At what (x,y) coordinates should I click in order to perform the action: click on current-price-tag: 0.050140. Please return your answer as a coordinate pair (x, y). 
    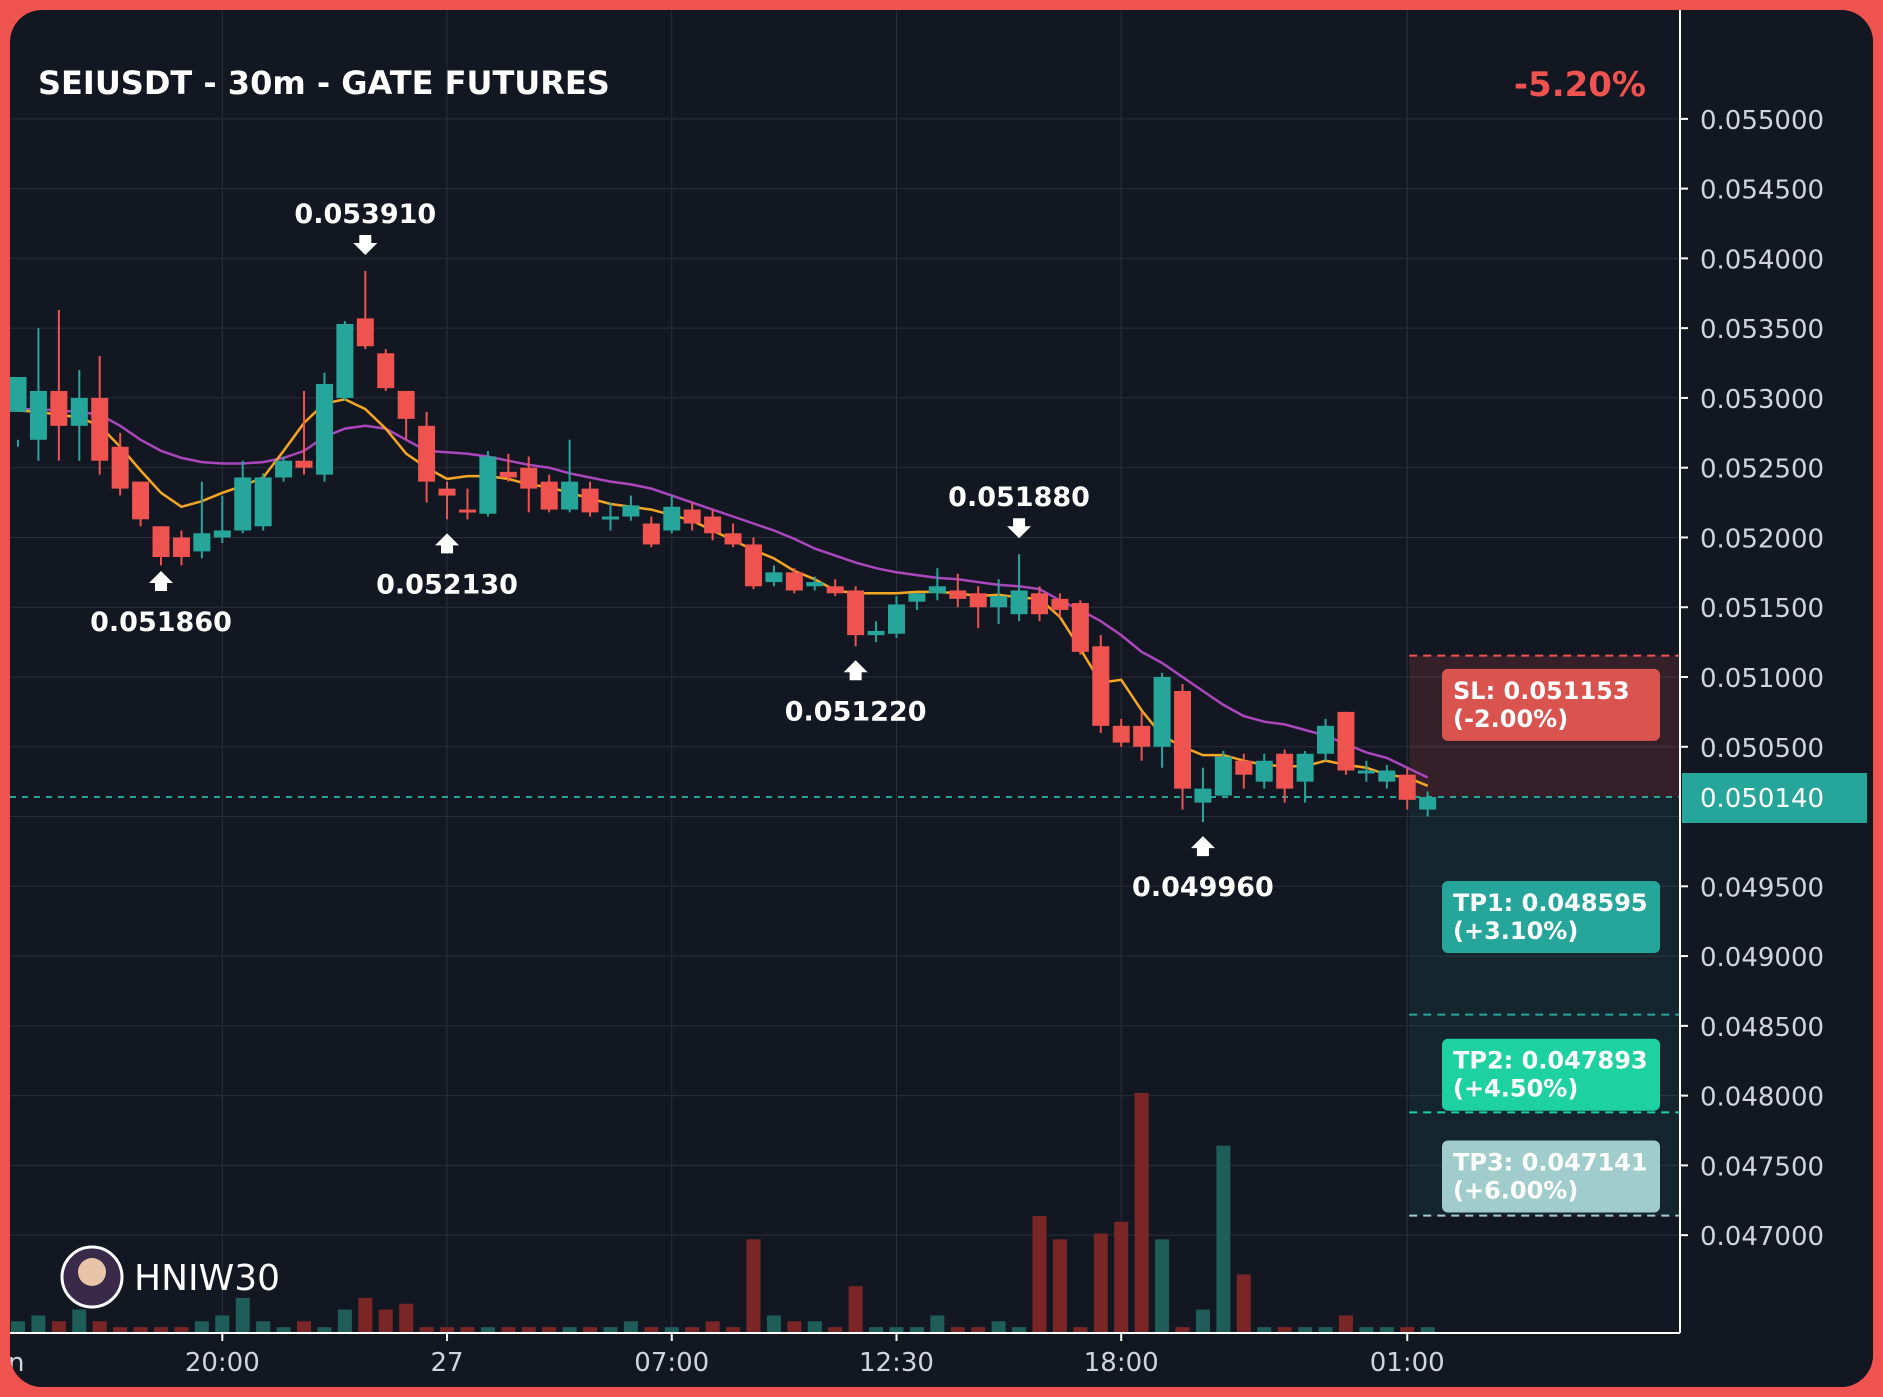
    Looking at the image, I should click on (1774, 798).